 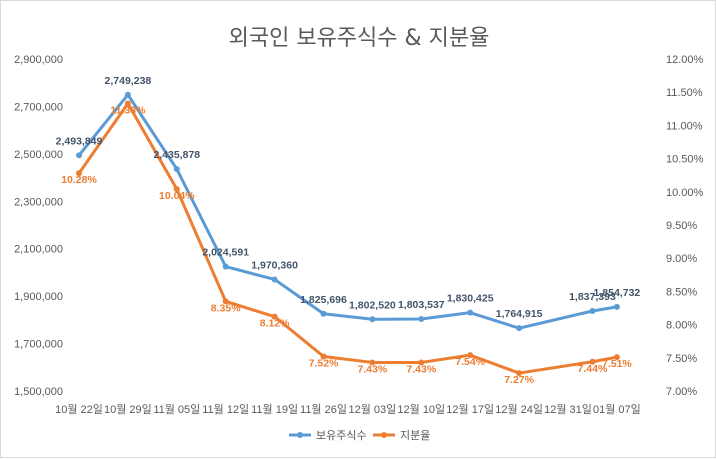 What do you see at coordinates (415, 435) in the screenshot?
I see `legend-label-2: 지분율` at bounding box center [415, 435].